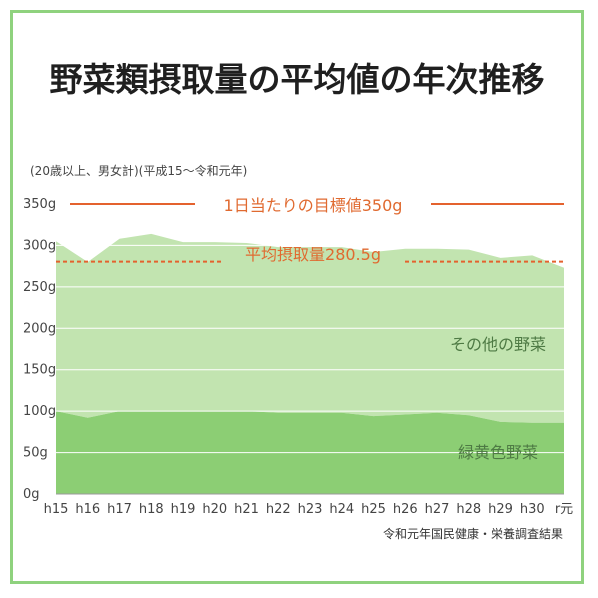 This screenshot has width=598, height=598. What do you see at coordinates (341, 509) in the screenshot?
I see `x-tick-label: h24` at bounding box center [341, 509].